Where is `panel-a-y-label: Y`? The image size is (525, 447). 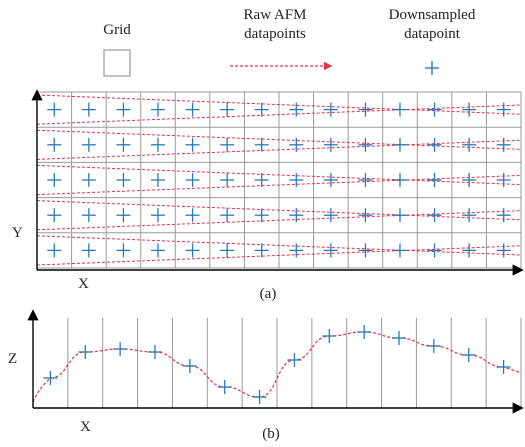
panel-a-y-label: Y is located at coordinates (17, 233).